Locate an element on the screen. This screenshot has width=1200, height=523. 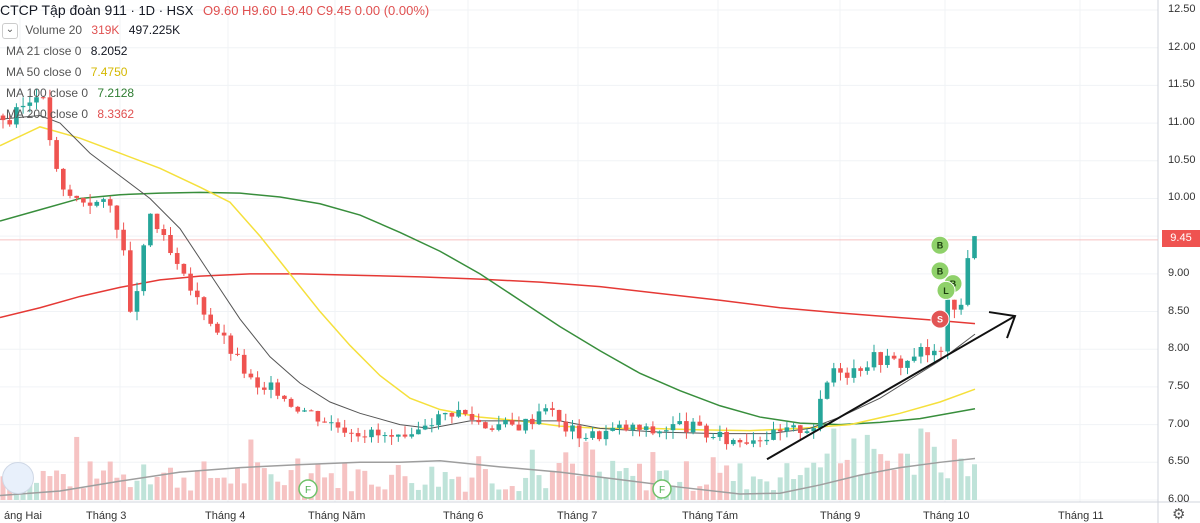
y-tick-label: 12.50 is located at coordinates (1182, 9).